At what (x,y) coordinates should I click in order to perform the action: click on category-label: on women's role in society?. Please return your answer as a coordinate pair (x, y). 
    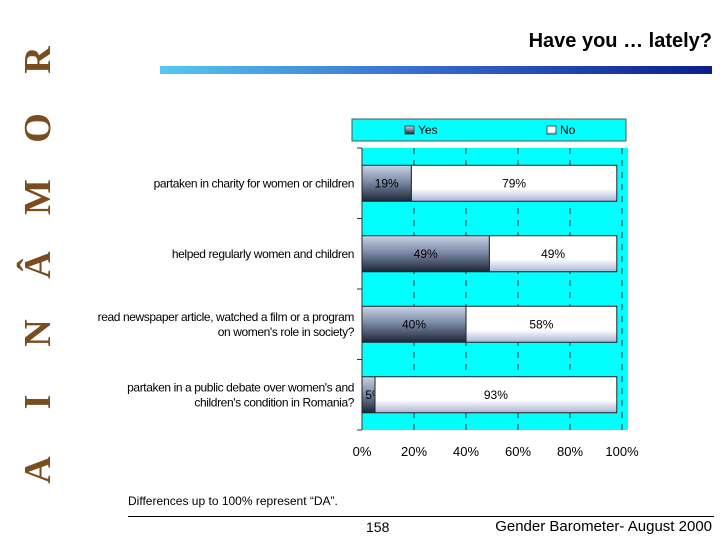
    Looking at the image, I should click on (286, 332).